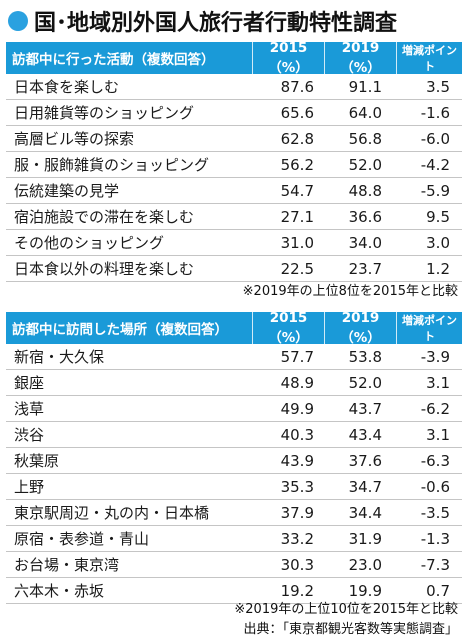 This screenshot has height=640, width=468. Describe the element at coordinates (112, 513) in the screenshot. I see `row-label: 東京駅周辺・丸の内・日本橋` at that location.